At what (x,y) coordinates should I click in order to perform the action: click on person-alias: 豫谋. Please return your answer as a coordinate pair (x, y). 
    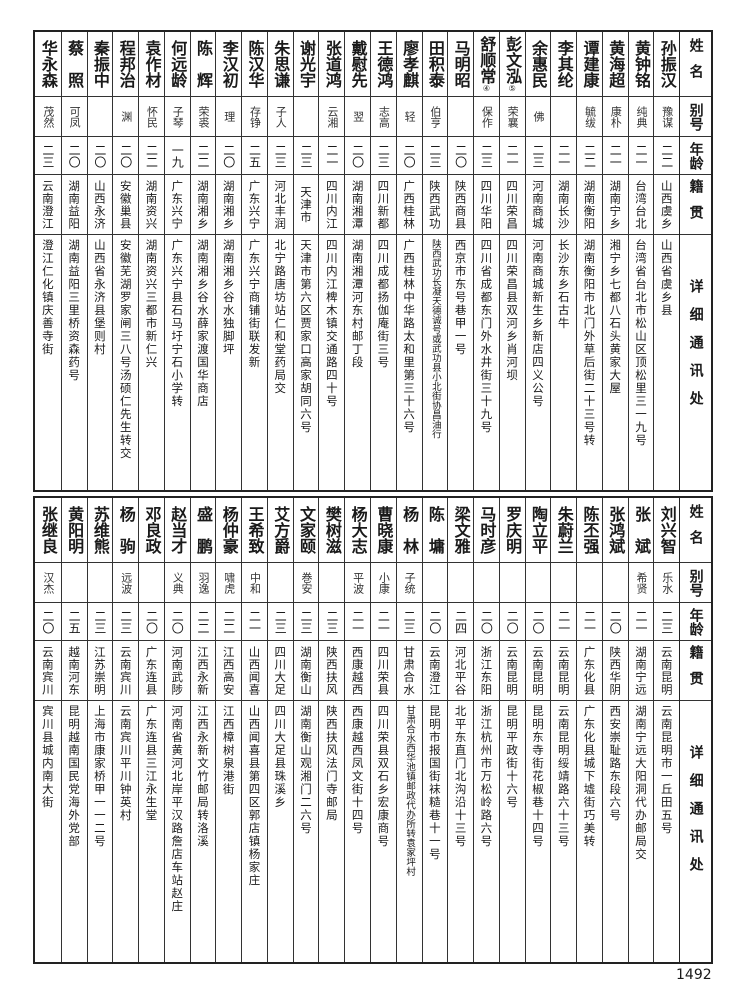
    Looking at the image, I should click on (667, 116).